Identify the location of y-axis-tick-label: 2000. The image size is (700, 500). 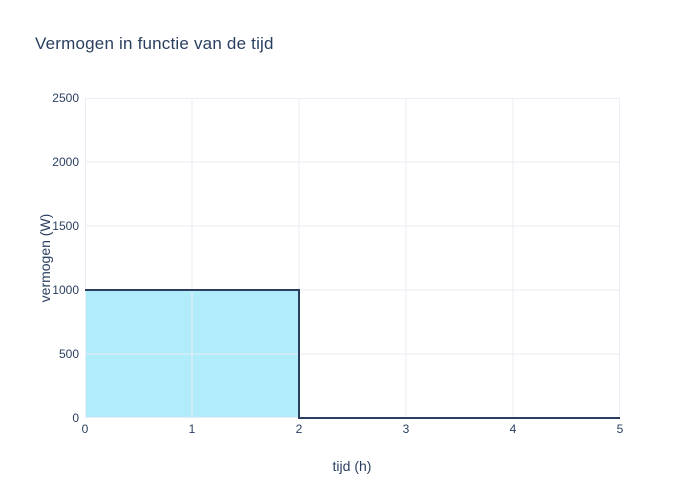
(65, 162).